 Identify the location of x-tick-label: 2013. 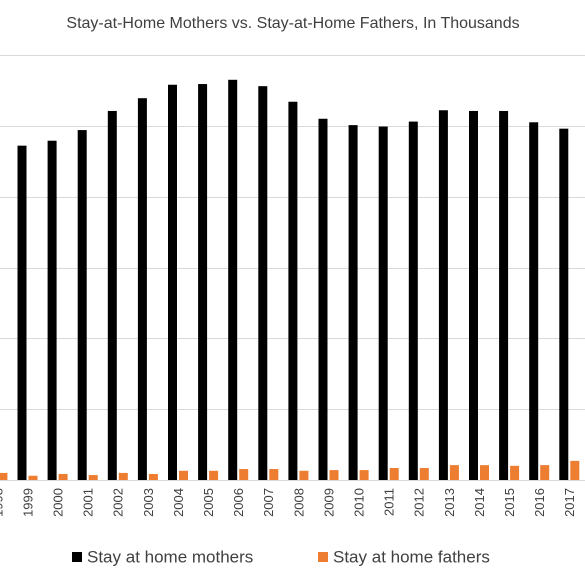
(449, 502).